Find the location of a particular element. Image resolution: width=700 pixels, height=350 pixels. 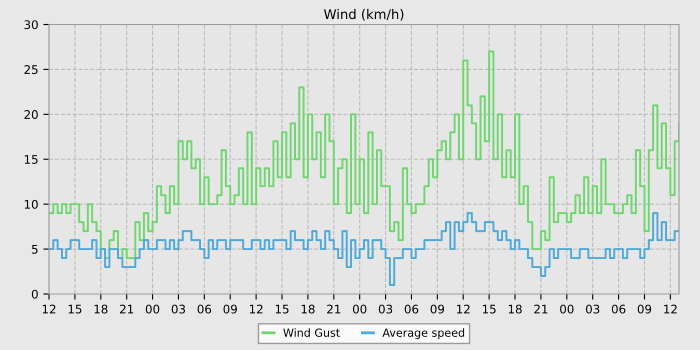

legend-label: Average speed is located at coordinates (423, 334).